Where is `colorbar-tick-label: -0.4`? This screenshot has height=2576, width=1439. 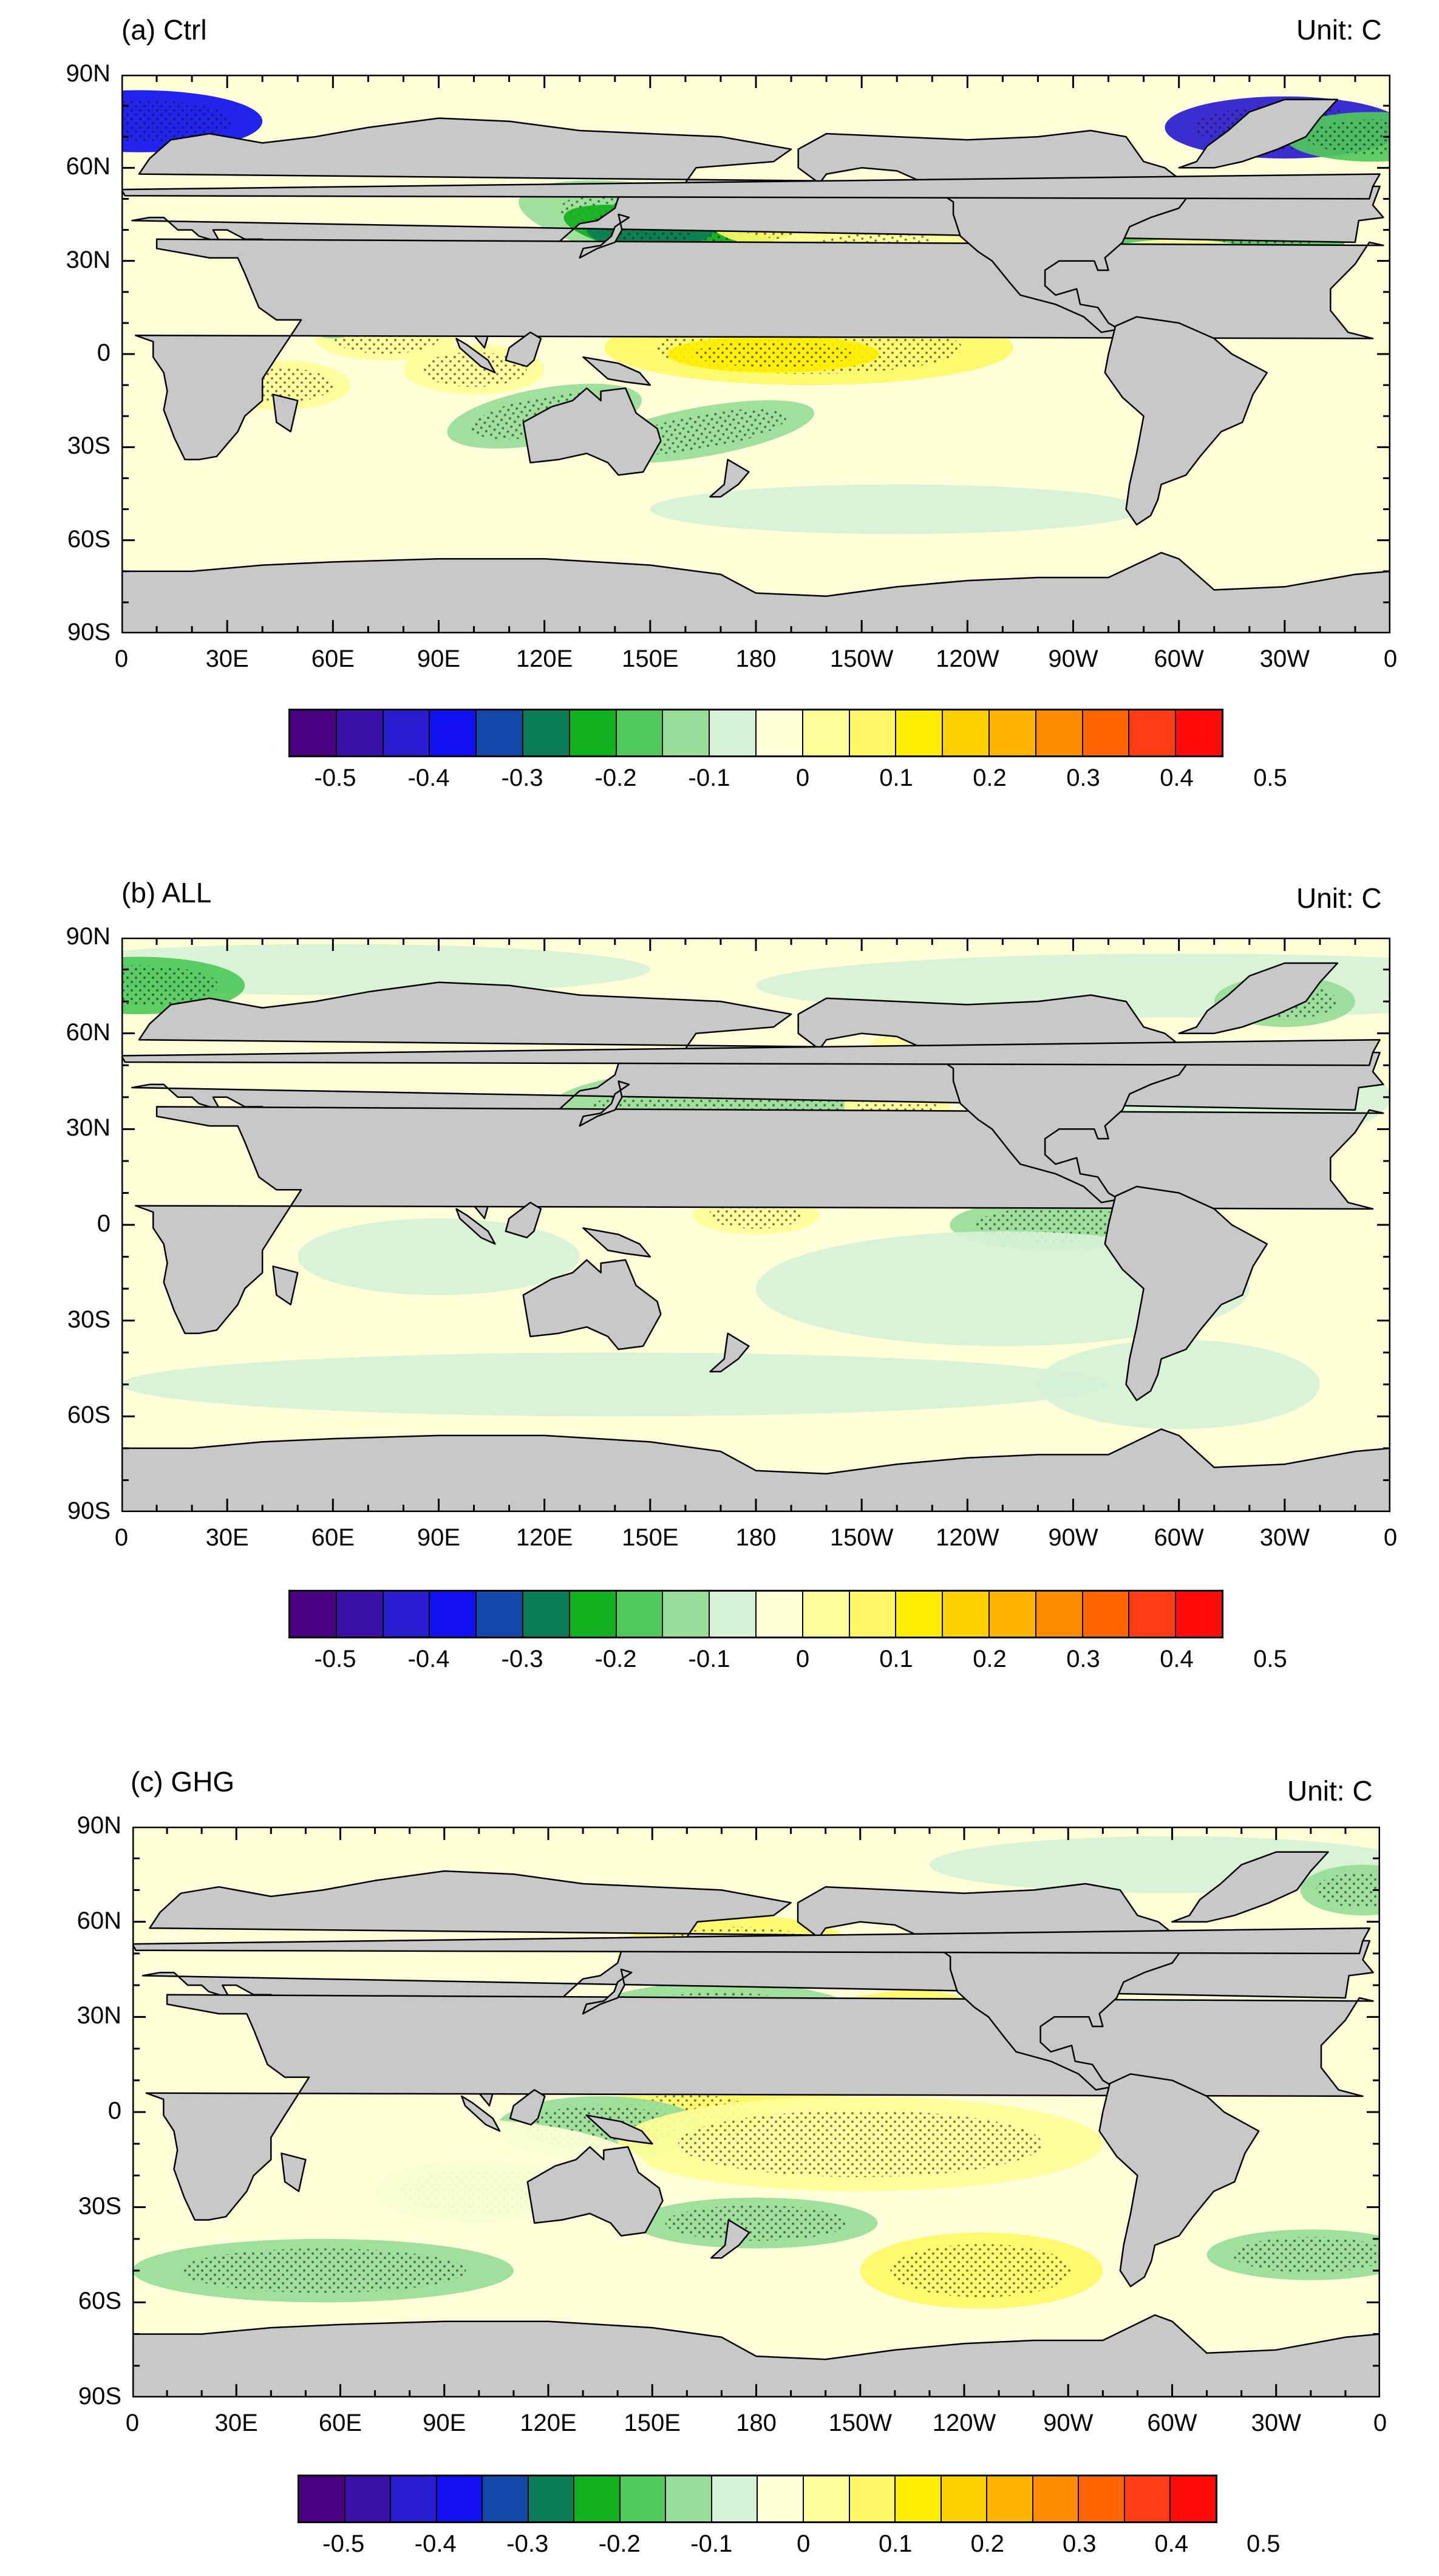
colorbar-tick-label: -0.4 is located at coordinates (428, 778).